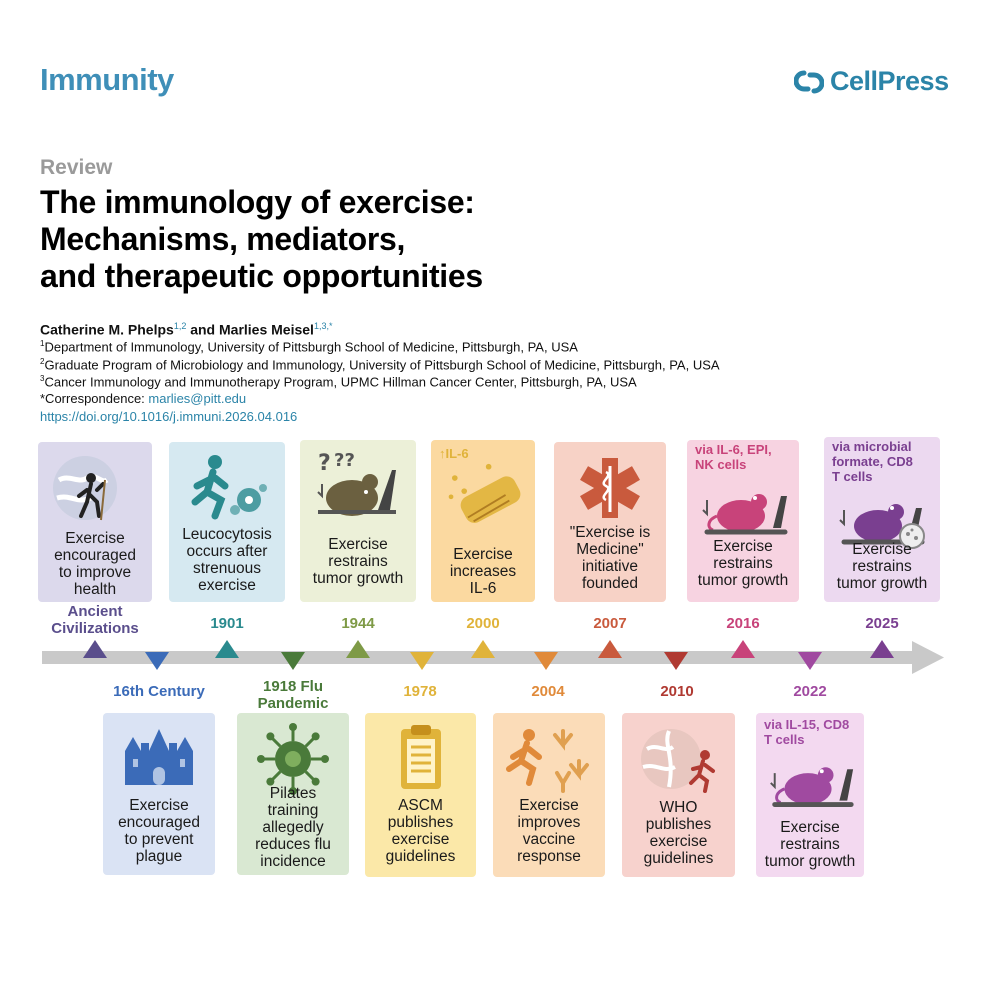  What do you see at coordinates (610, 522) in the screenshot?
I see `timeline-event-card: "Exercise is Medicine" initiative founded` at bounding box center [610, 522].